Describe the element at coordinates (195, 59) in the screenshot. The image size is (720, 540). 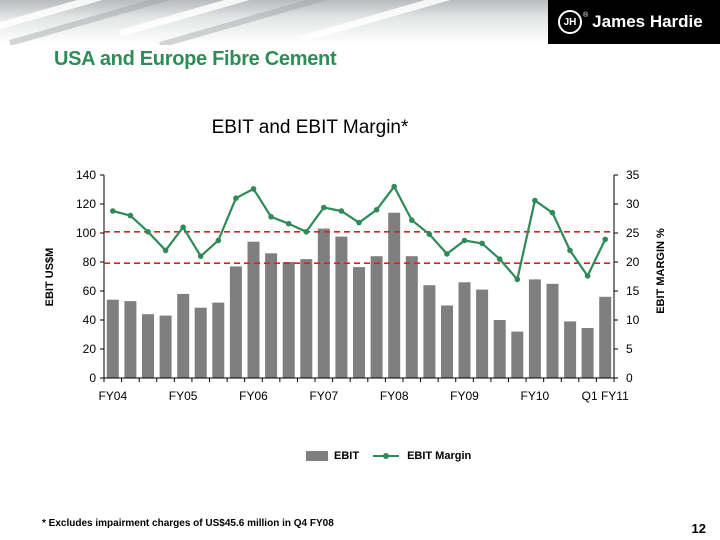
I see `page-title: USA and Europe Fibre Cement` at that location.